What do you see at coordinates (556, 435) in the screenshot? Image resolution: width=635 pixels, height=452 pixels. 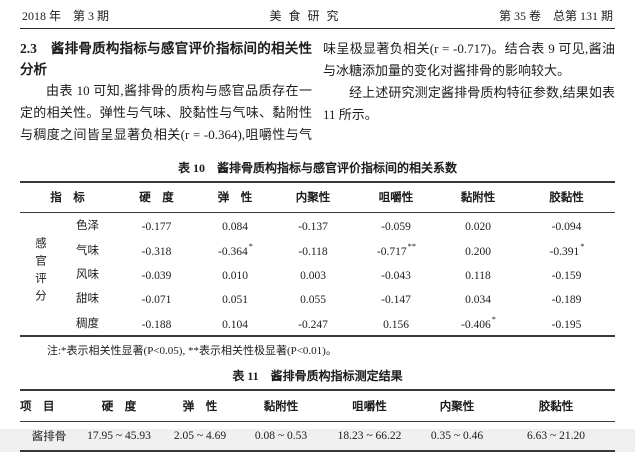 I see `cell: 6.63 ~ 21.20` at bounding box center [556, 435].